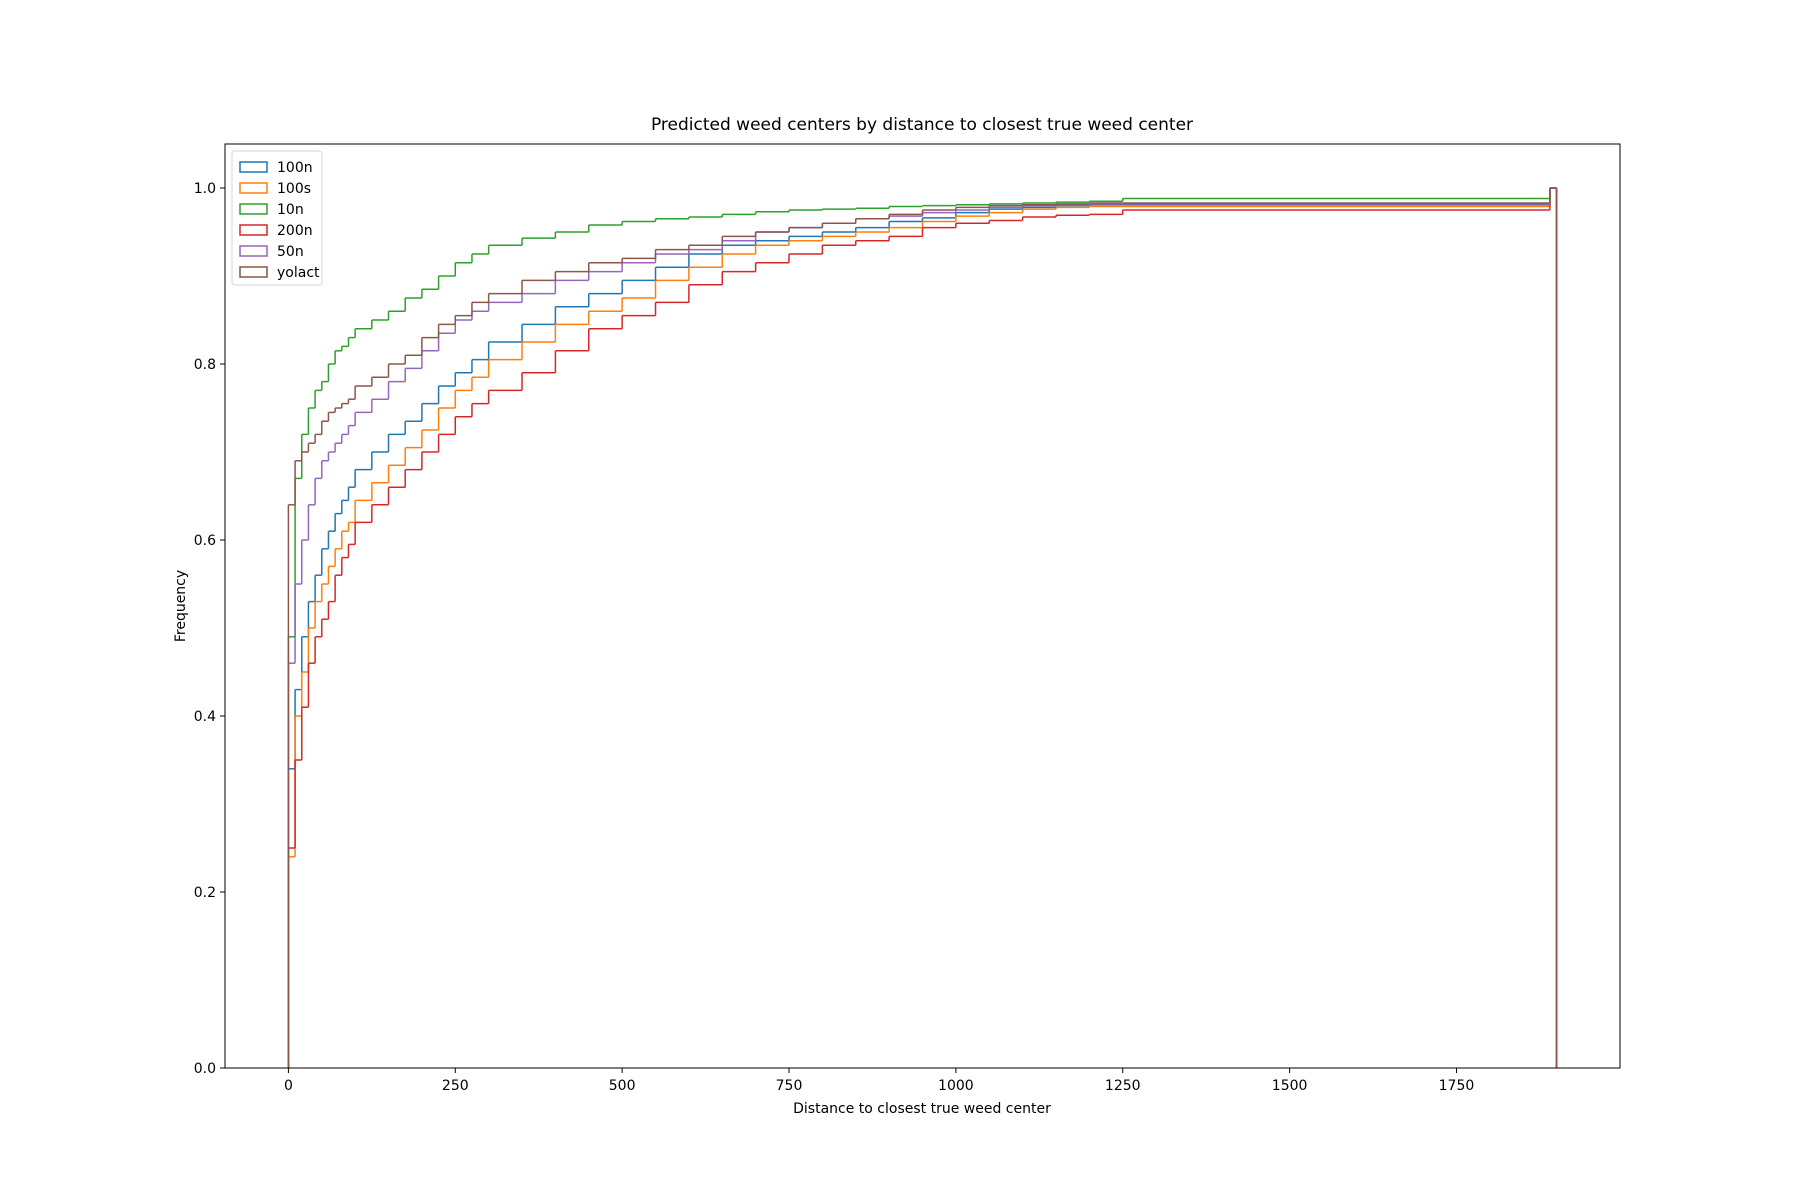 The height and width of the screenshot is (1200, 1800). I want to click on x-tick-label: 0, so click(288, 1086).